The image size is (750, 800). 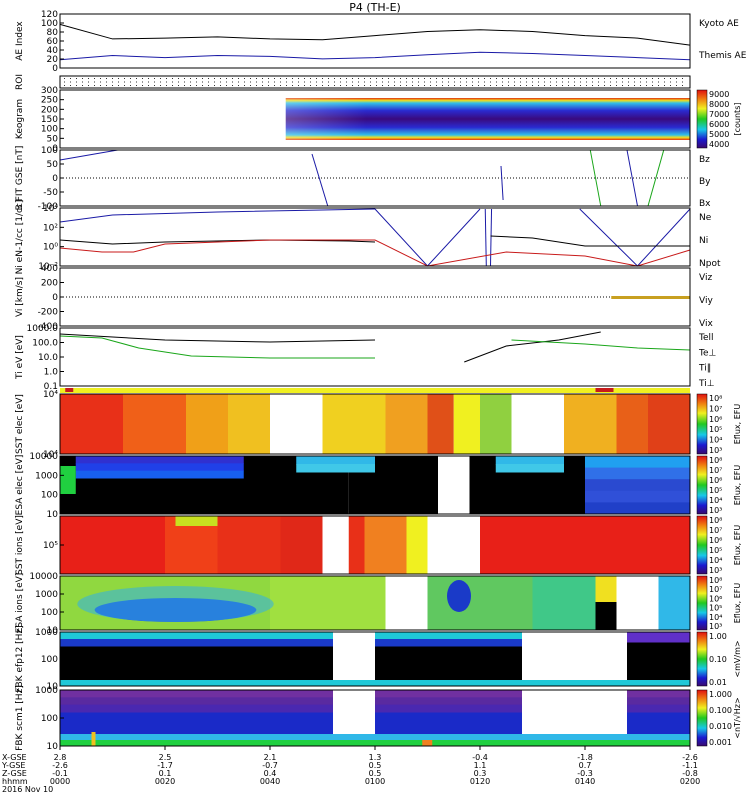 I want to click on y-axis-label-bfield: B FIT GSE [nT], so click(x=20, y=178).